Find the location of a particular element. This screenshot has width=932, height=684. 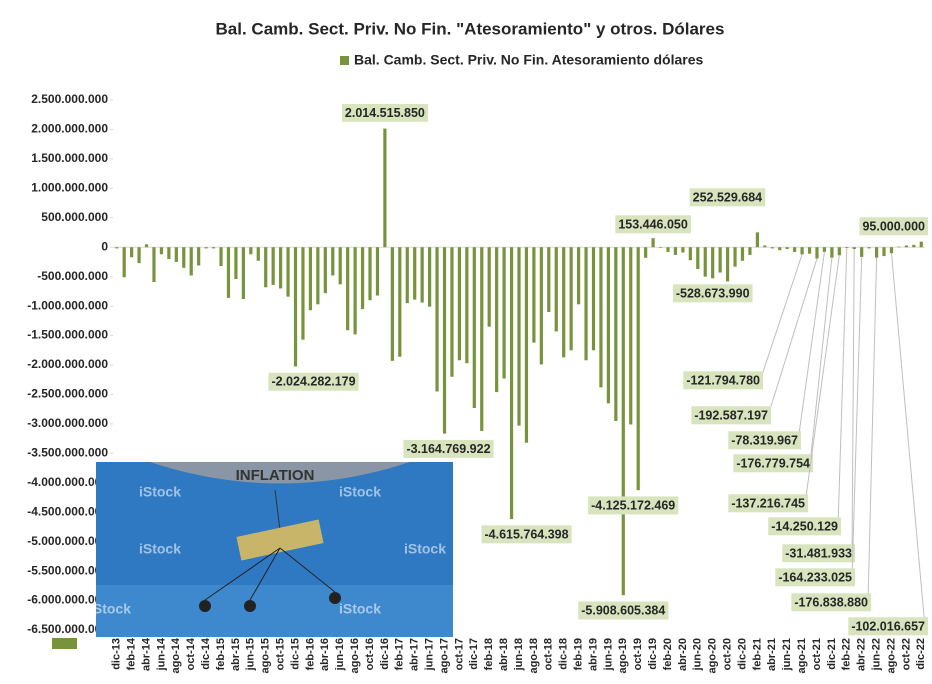

x-tick-label: dic-15 is located at coordinates (295, 654).